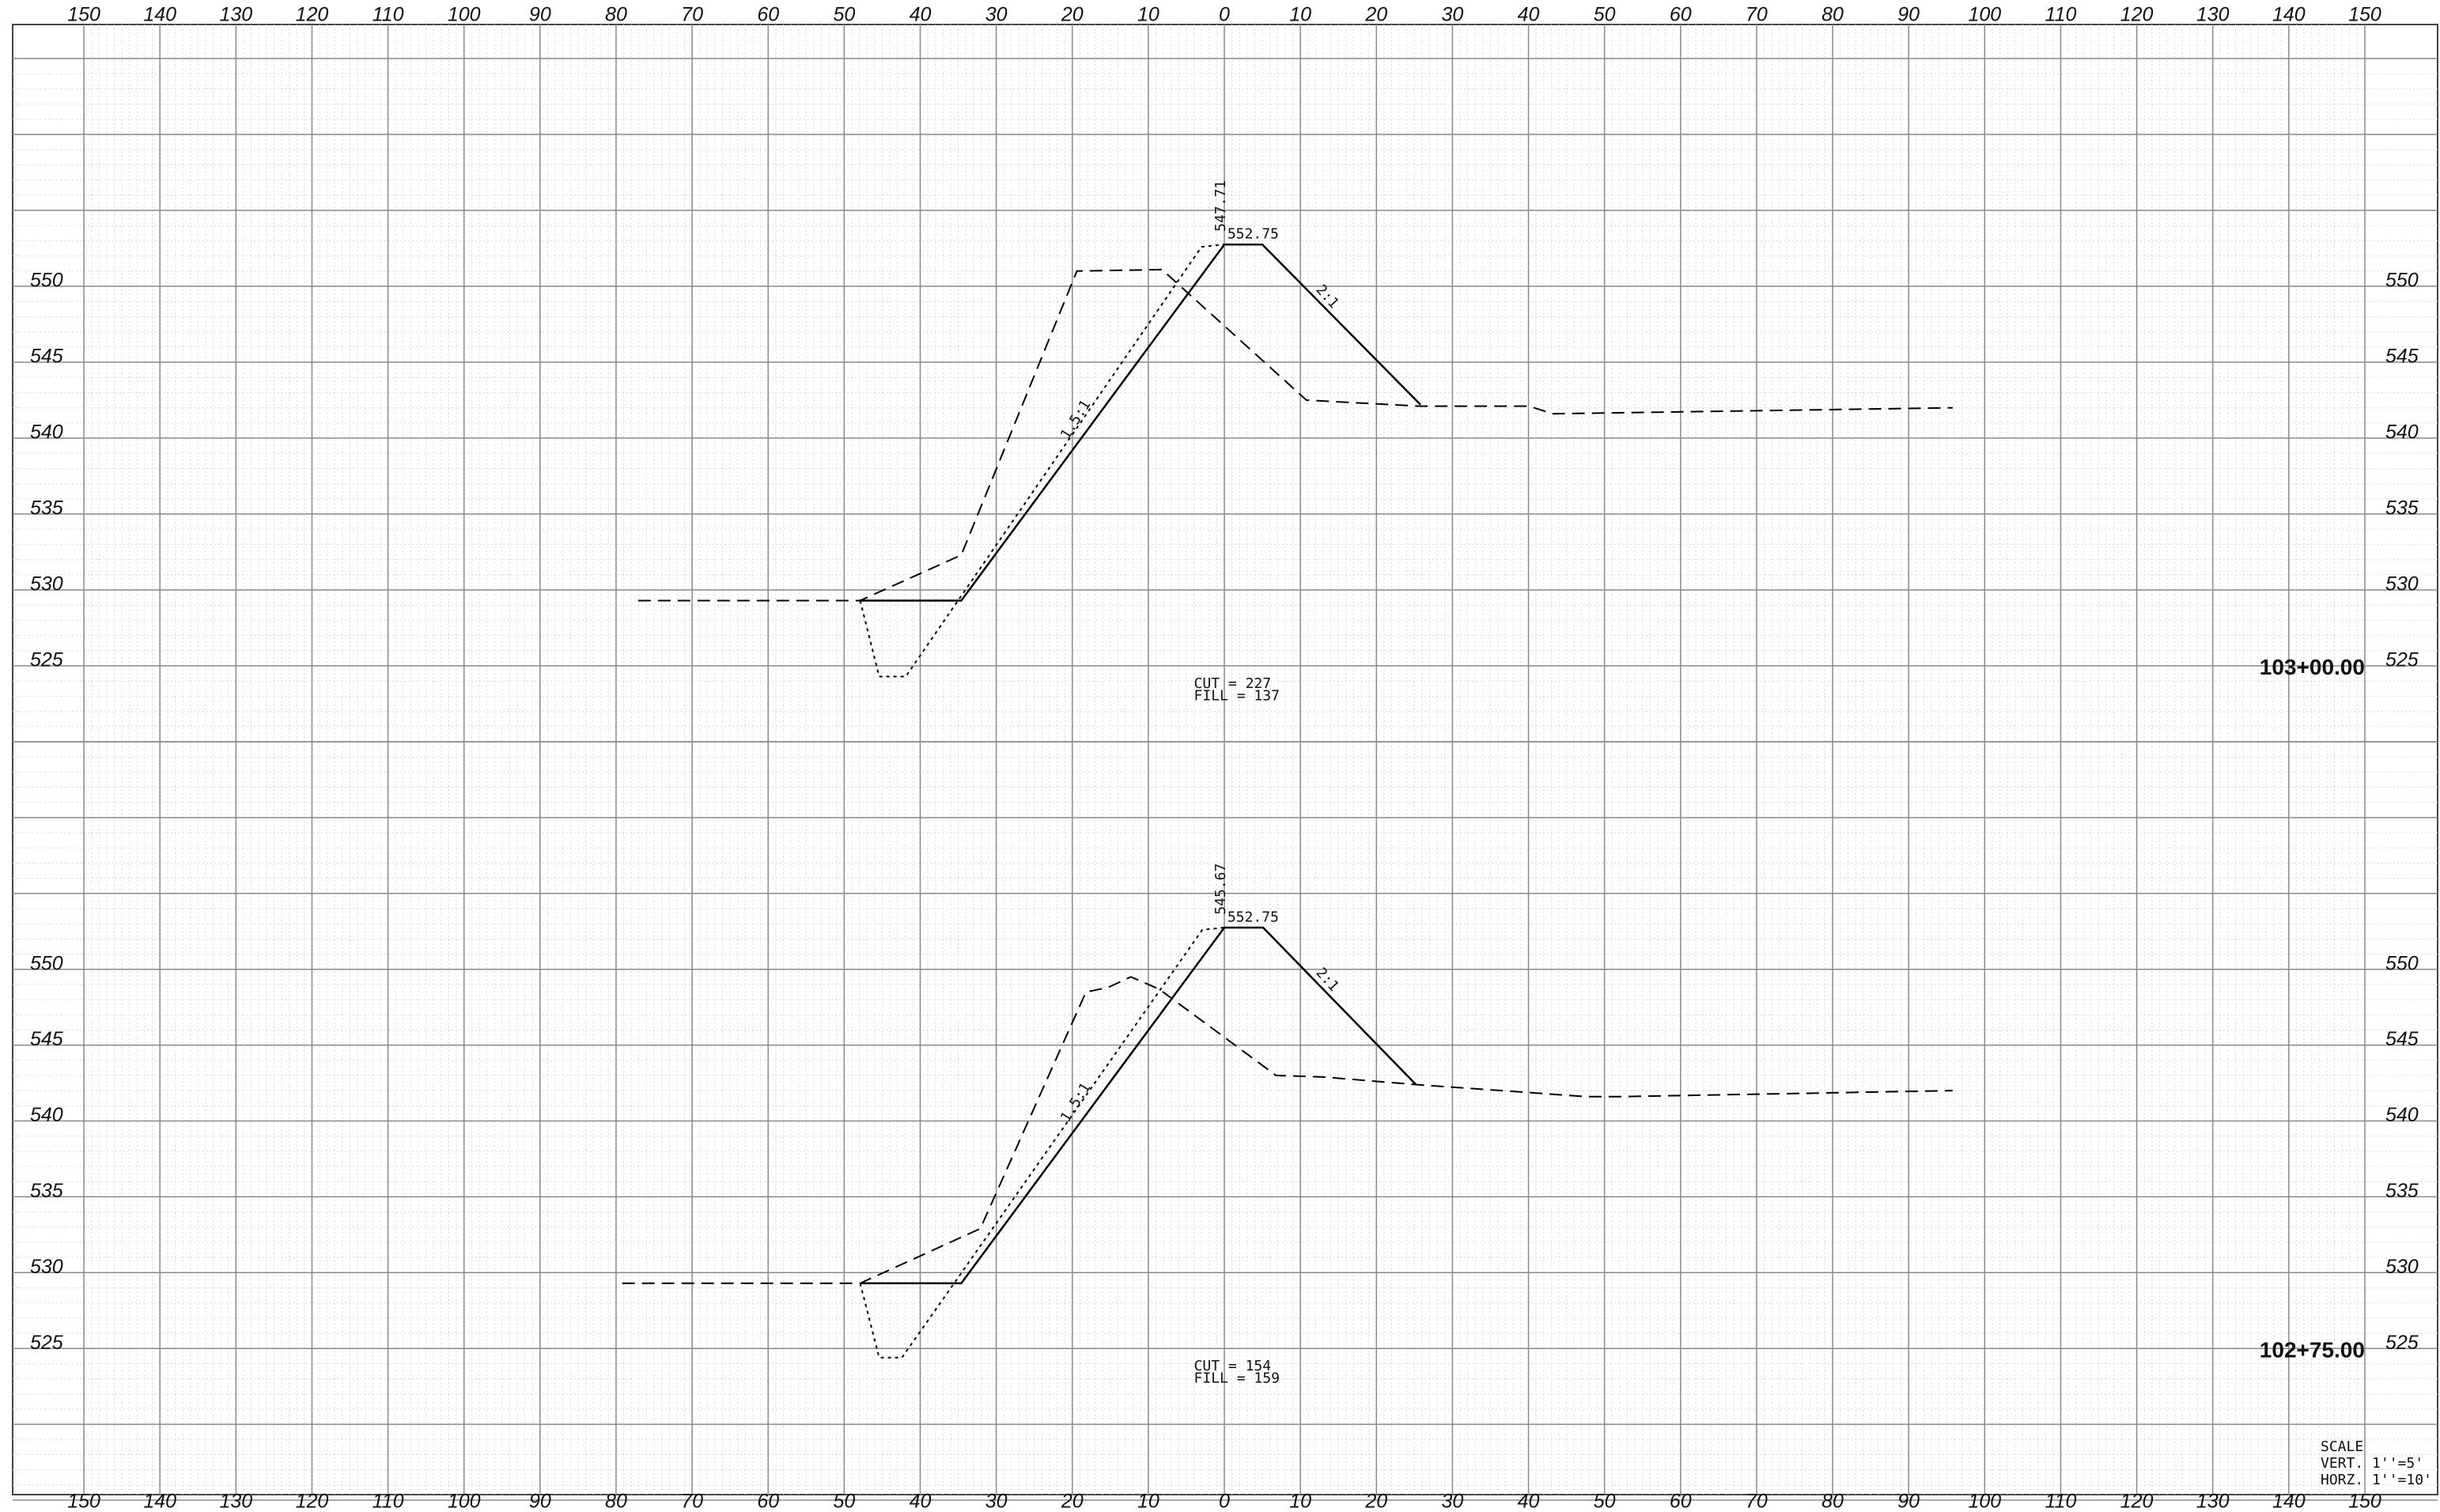 This screenshot has height=1512, width=2440. Describe the element at coordinates (2312, 1349) in the screenshot. I see `station-label: 102+75.00` at that location.